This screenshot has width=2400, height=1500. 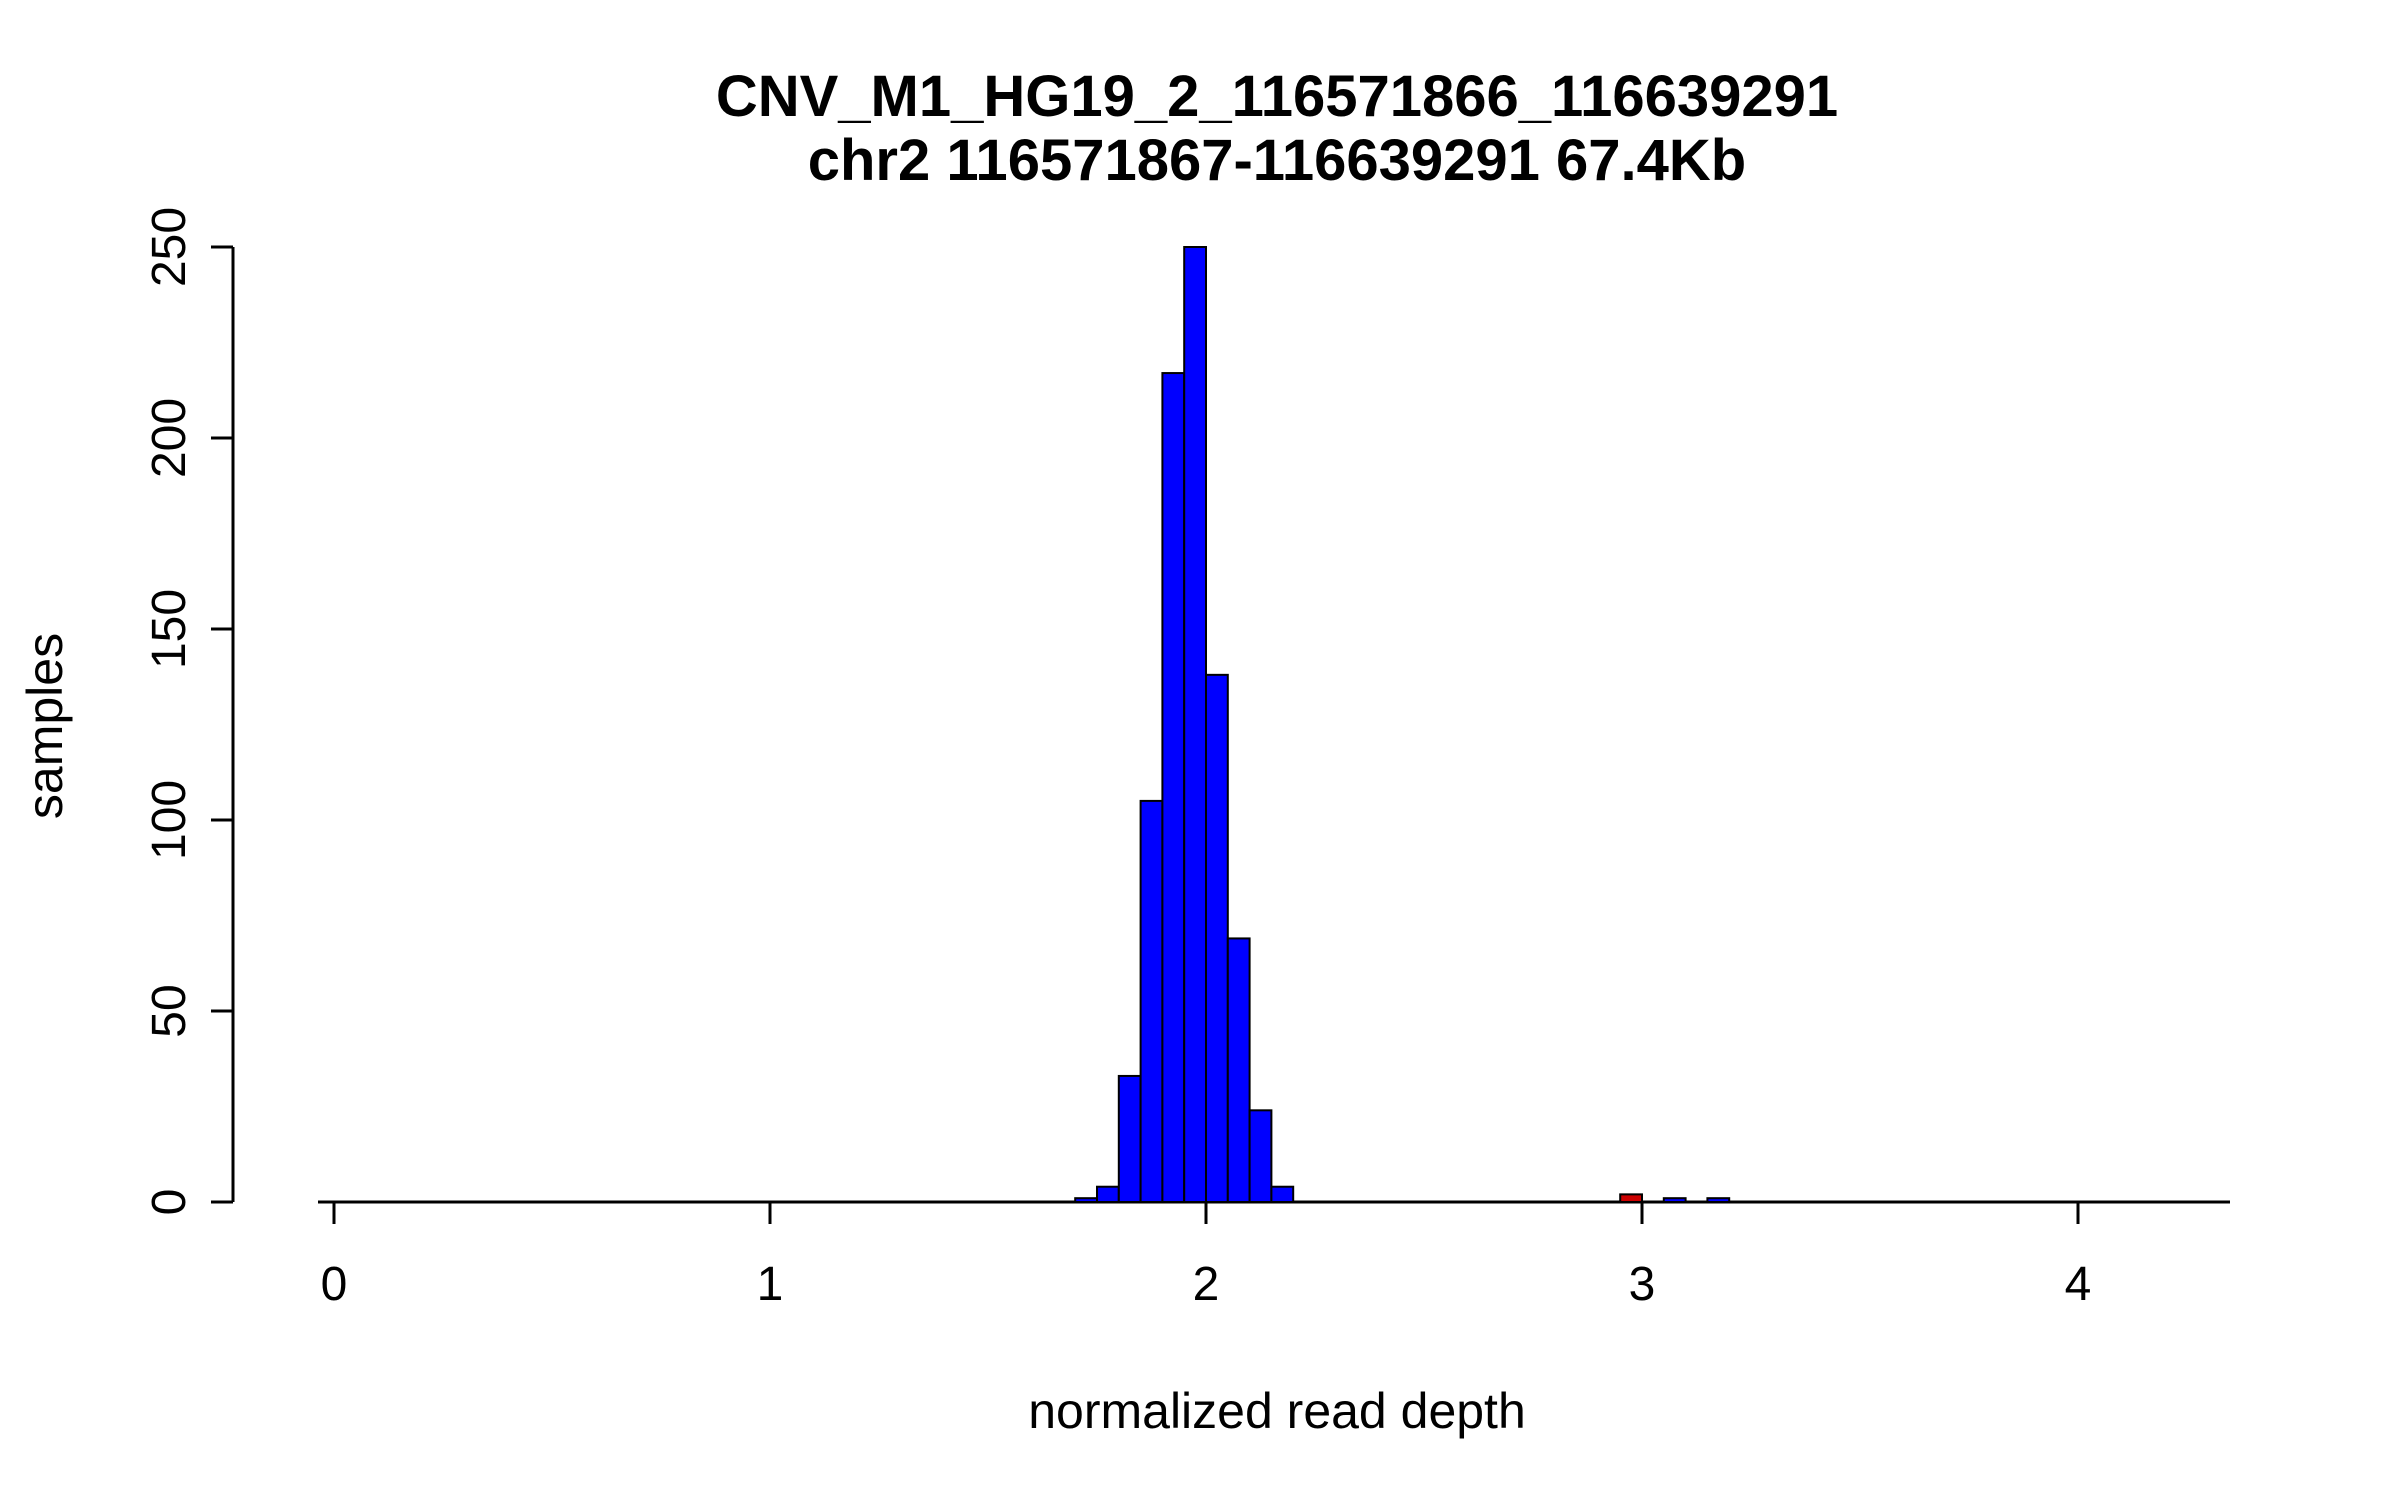 I want to click on x-axis-title: normalized read depth, so click(x=1277, y=1411).